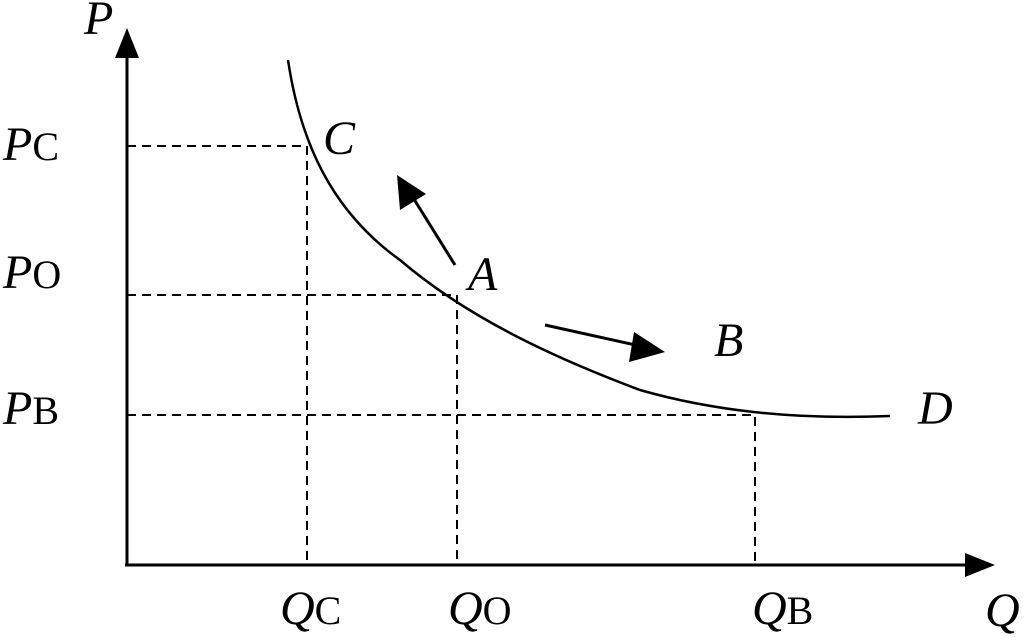 This screenshot has height=637, width=1024. What do you see at coordinates (98, 22) in the screenshot?
I see `y-axis-label: P` at bounding box center [98, 22].